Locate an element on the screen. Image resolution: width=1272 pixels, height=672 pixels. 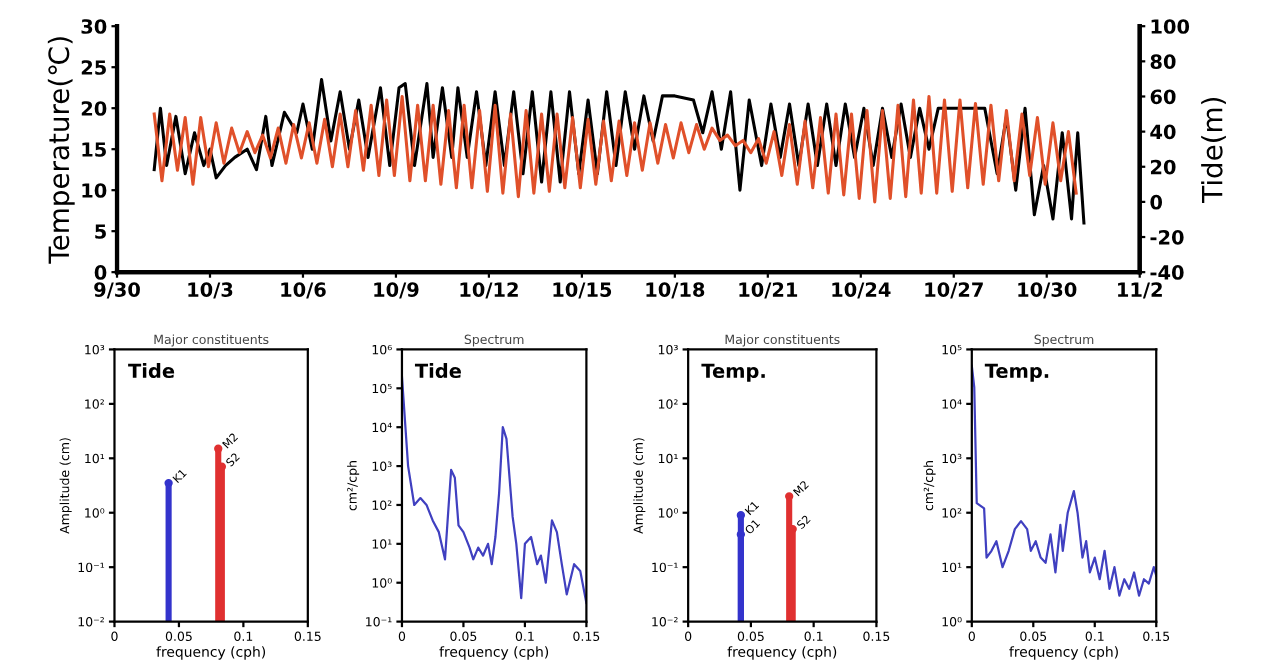
x-tick-label: 10/18 is located at coordinates (675, 290).